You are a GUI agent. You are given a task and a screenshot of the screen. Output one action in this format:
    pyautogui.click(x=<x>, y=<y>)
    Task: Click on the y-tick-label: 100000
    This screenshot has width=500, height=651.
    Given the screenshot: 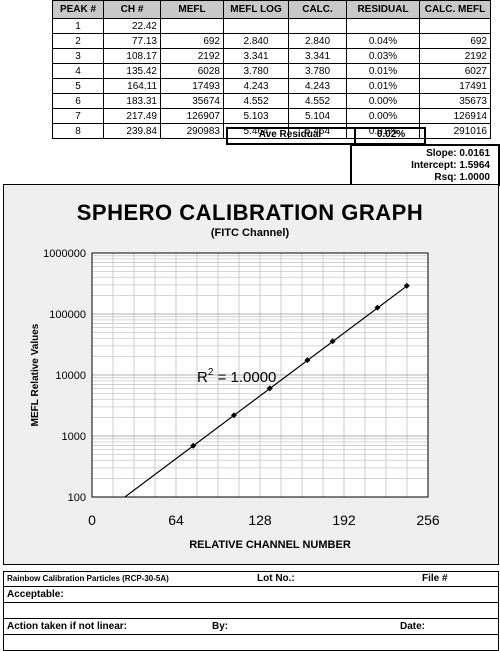 What is the action you would take?
    pyautogui.click(x=67, y=315)
    